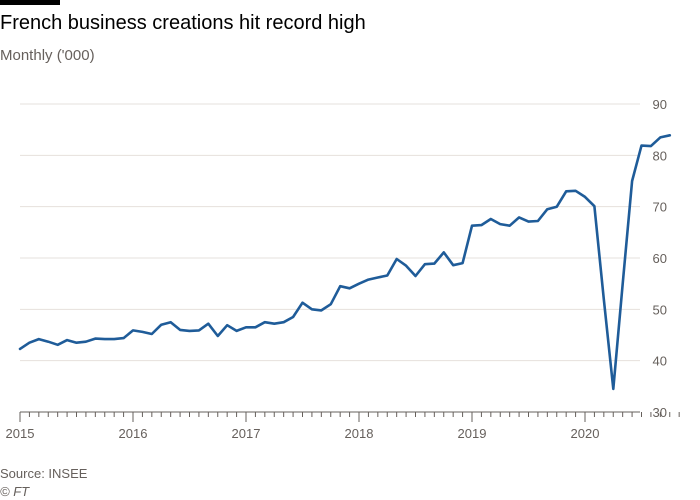 The height and width of the screenshot is (500, 700). Describe the element at coordinates (660, 412) in the screenshot. I see `y-tick-label-30: 30` at that location.